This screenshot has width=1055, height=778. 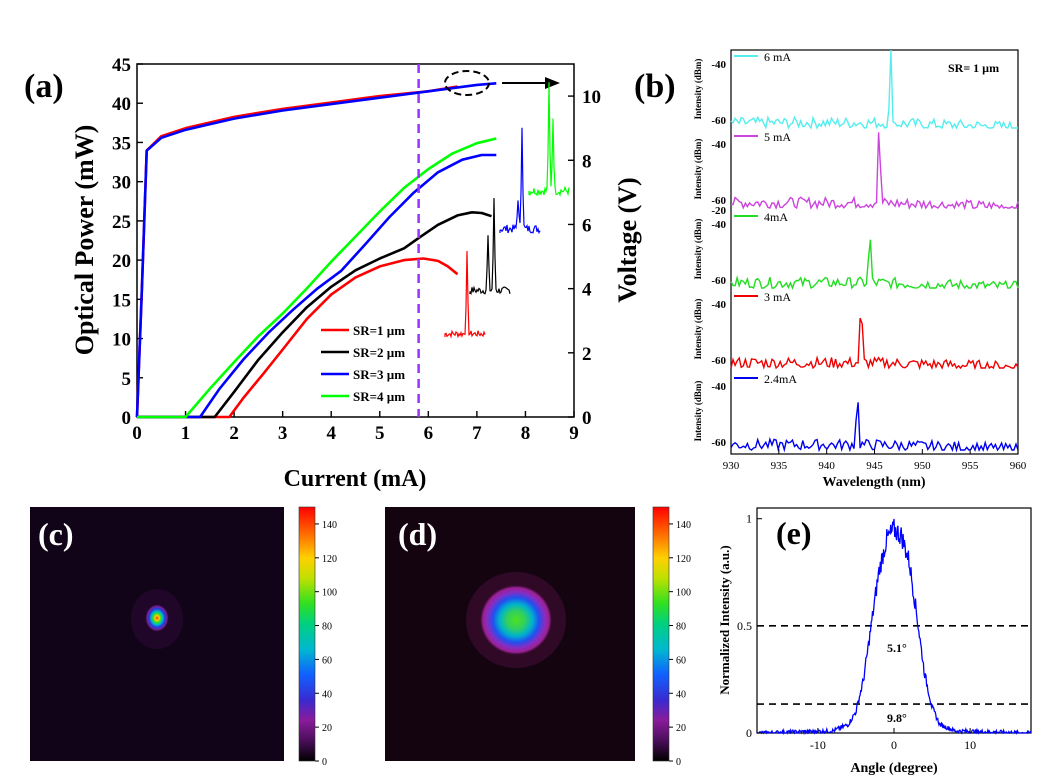 I want to click on arrow-head, so click(x=552, y=83).